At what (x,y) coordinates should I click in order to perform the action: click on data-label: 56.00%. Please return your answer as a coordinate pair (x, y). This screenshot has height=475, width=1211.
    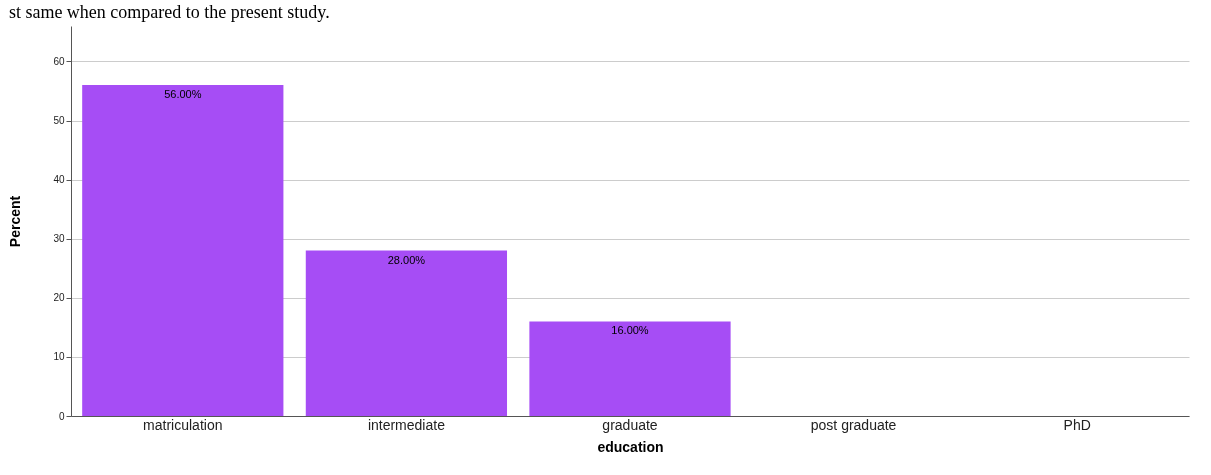
    Looking at the image, I should click on (183, 94).